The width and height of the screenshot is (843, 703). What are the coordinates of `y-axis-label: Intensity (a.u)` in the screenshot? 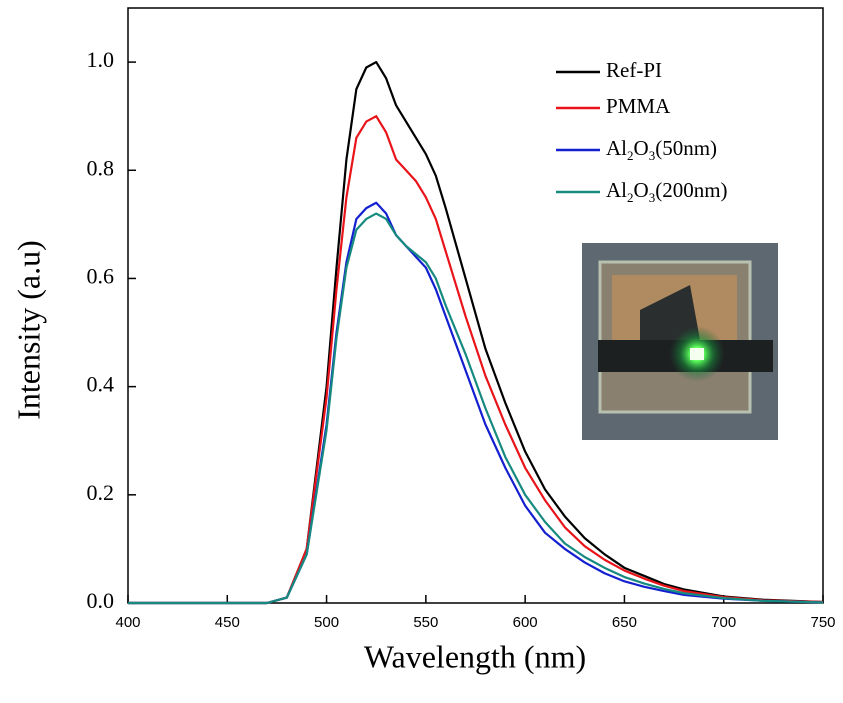 It's located at (28, 330).